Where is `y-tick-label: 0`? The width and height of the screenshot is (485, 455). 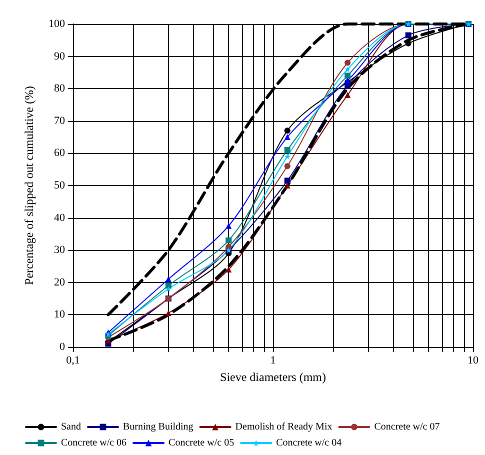 y-tick-label: 0 is located at coordinates (63, 347).